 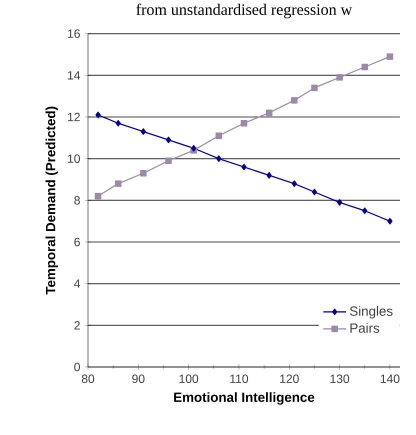 What do you see at coordinates (189, 379) in the screenshot?
I see `x-tick-label: 100` at bounding box center [189, 379].